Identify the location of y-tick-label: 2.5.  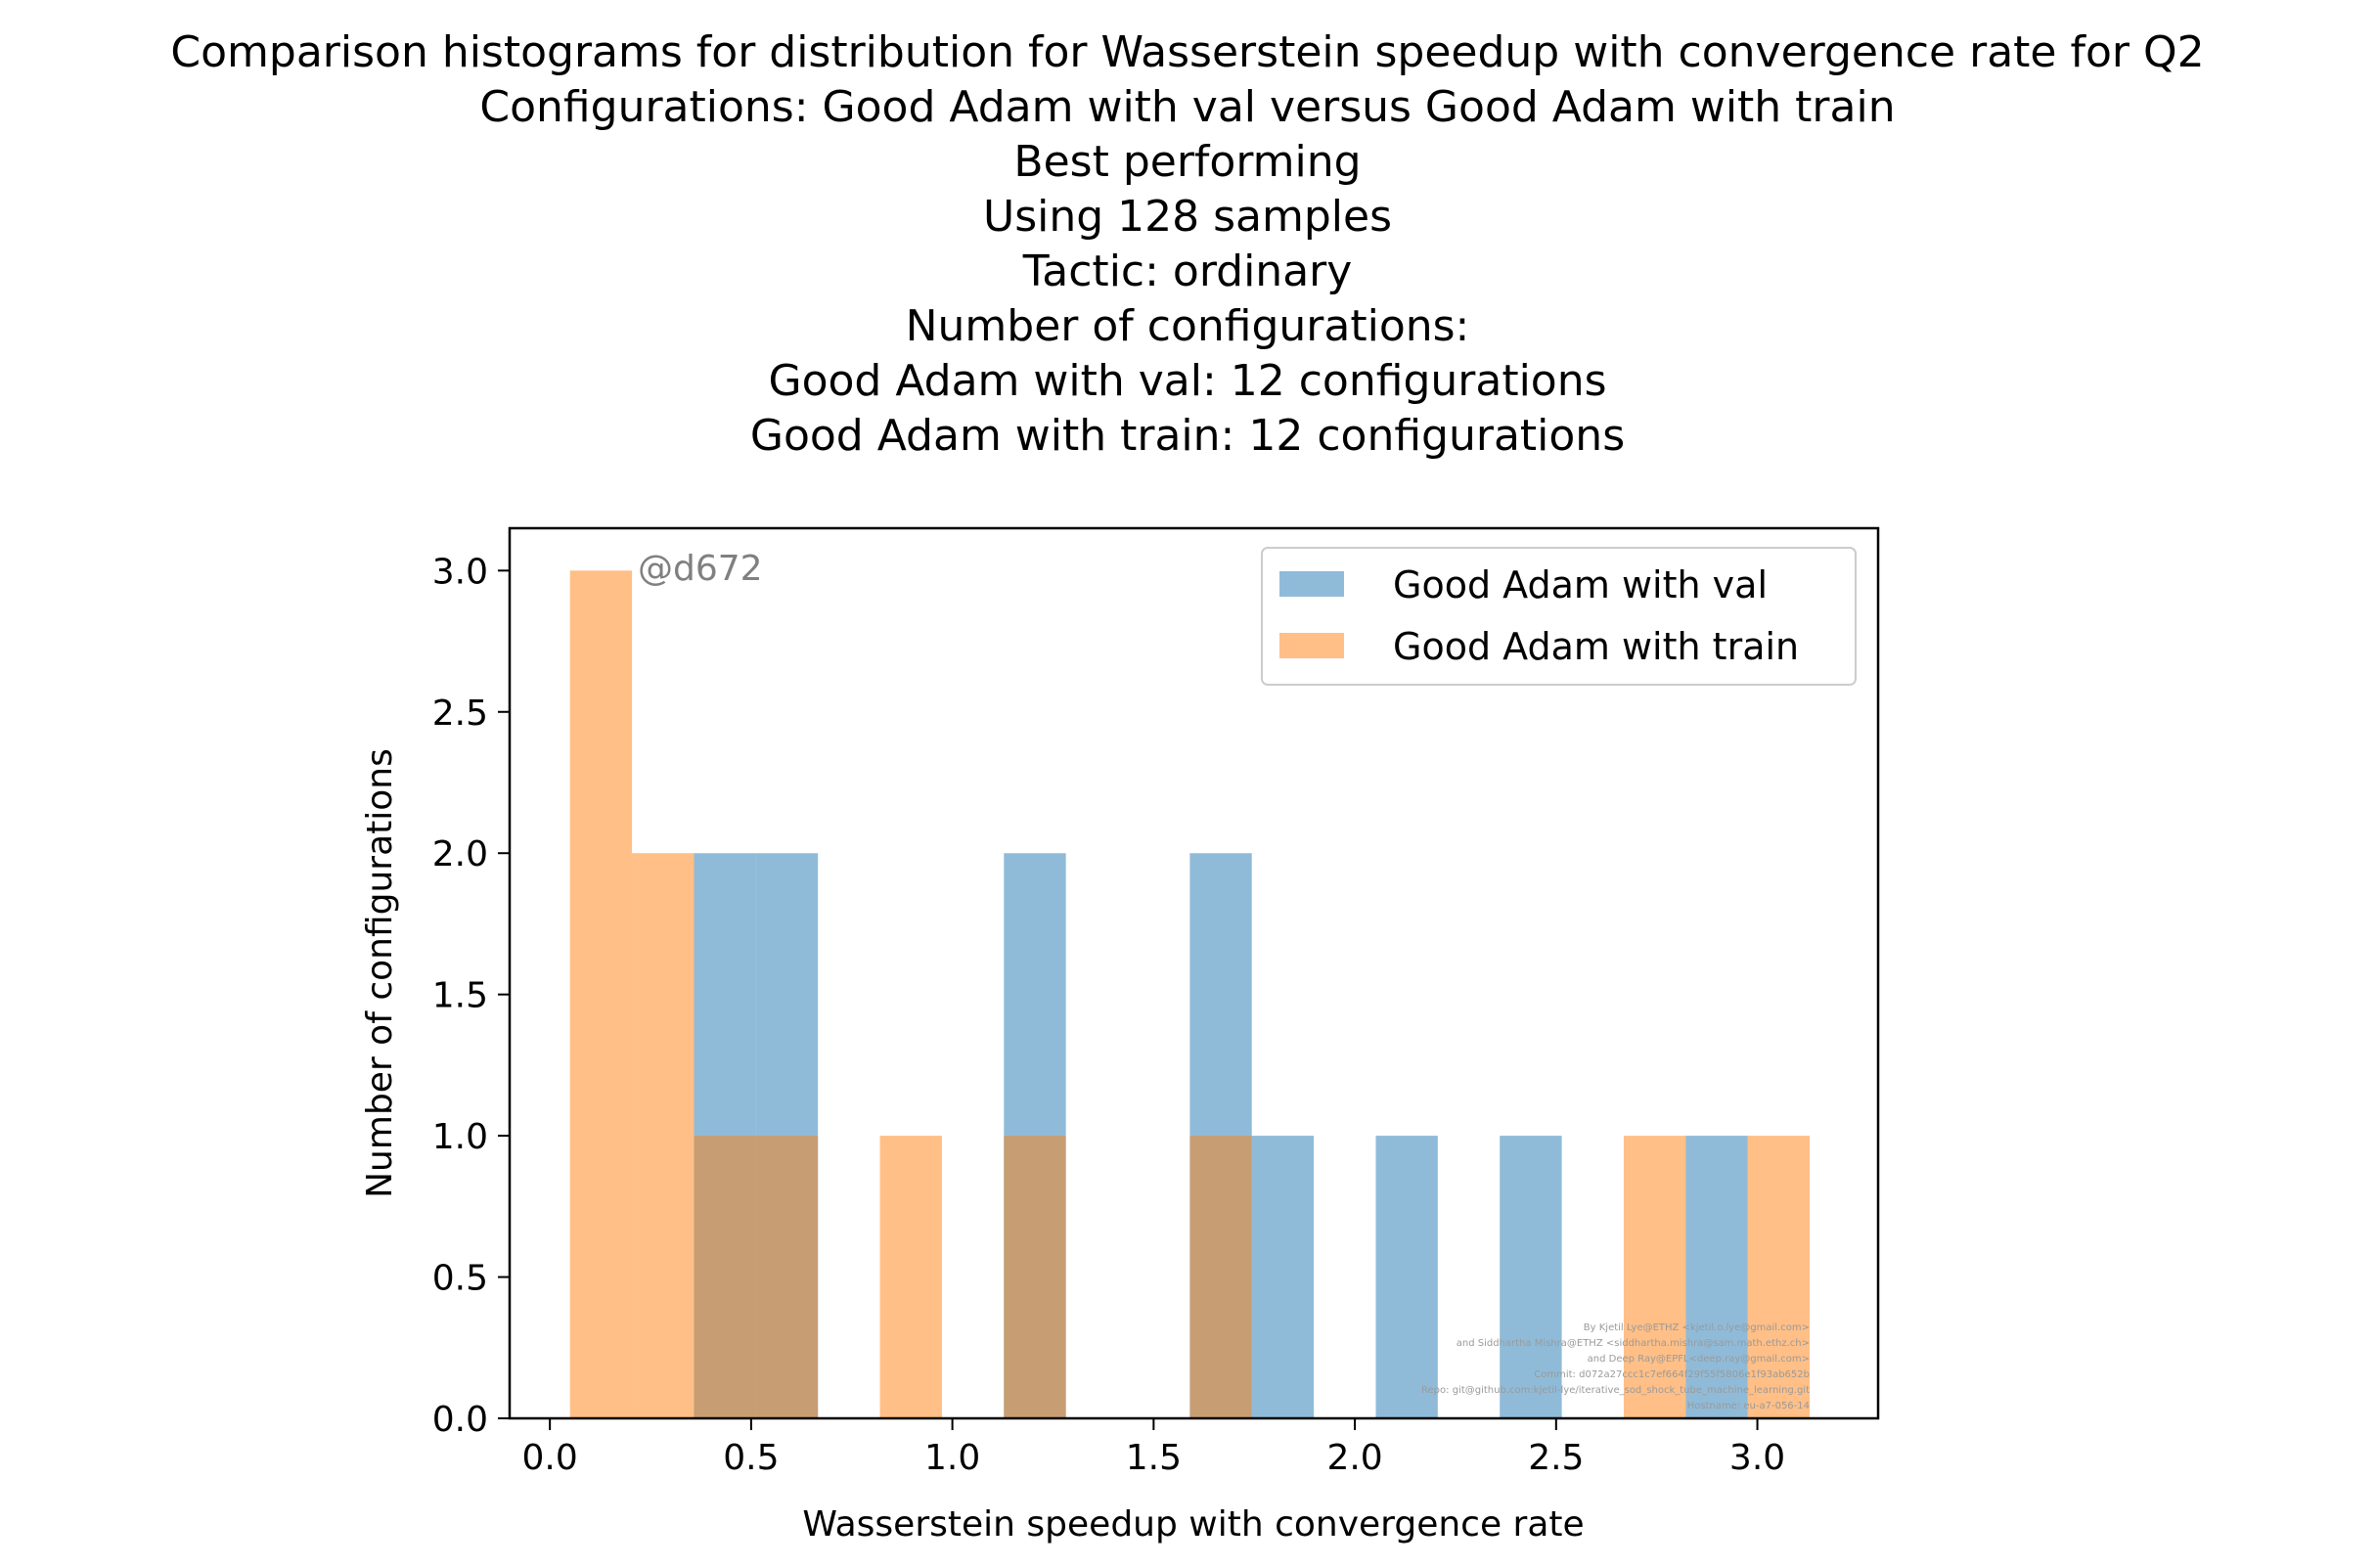
(460, 714).